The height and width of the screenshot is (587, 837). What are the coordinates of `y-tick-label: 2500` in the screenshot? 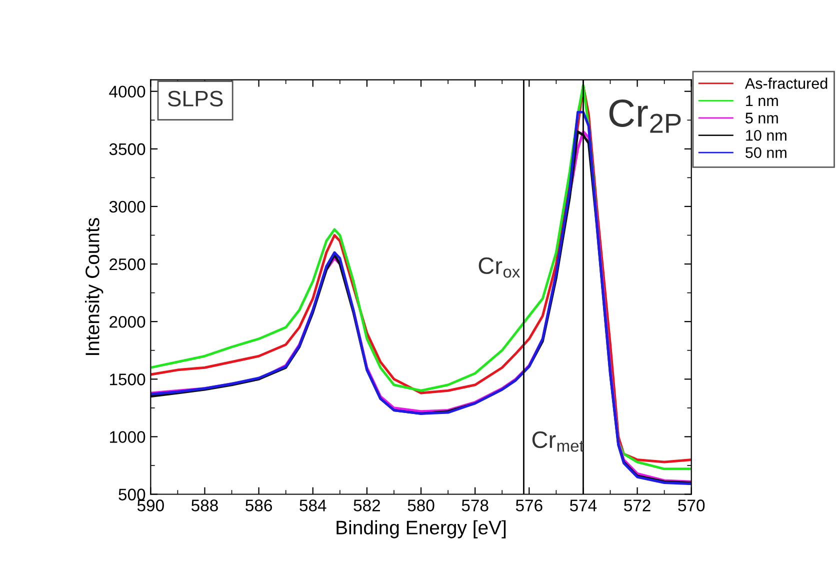 It's located at (128, 264).